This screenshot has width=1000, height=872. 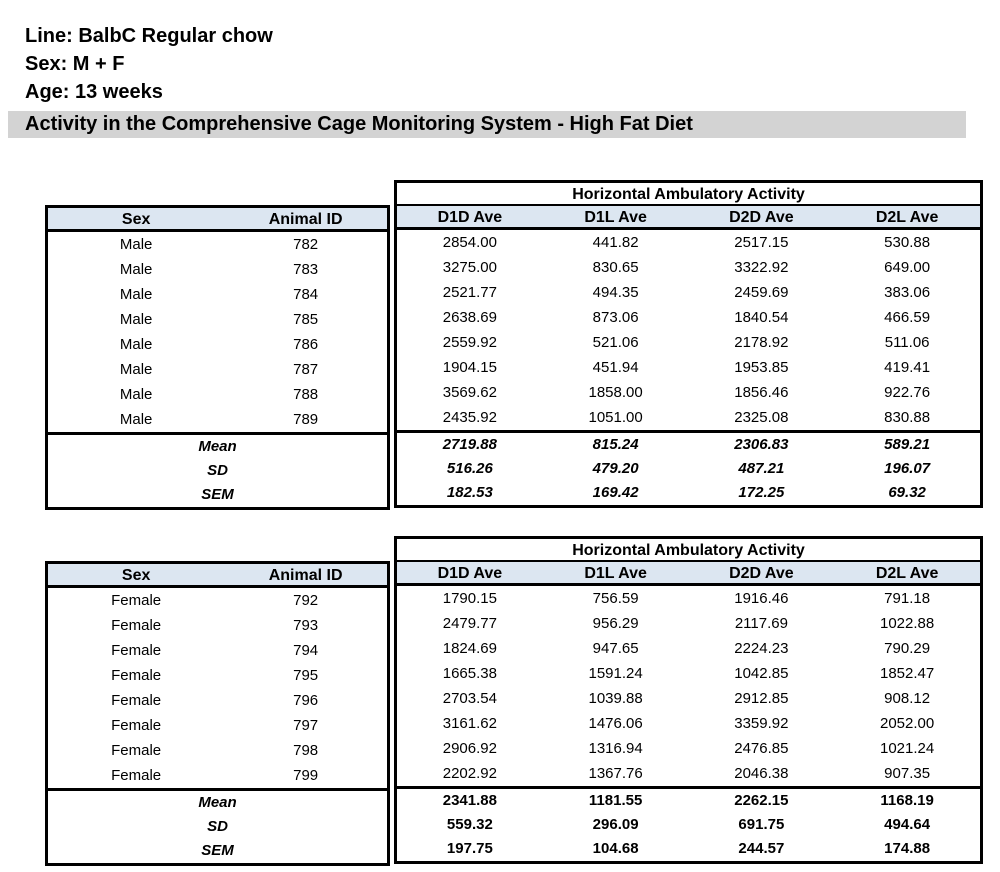 I want to click on animal-id-cell: 795, so click(x=306, y=675).